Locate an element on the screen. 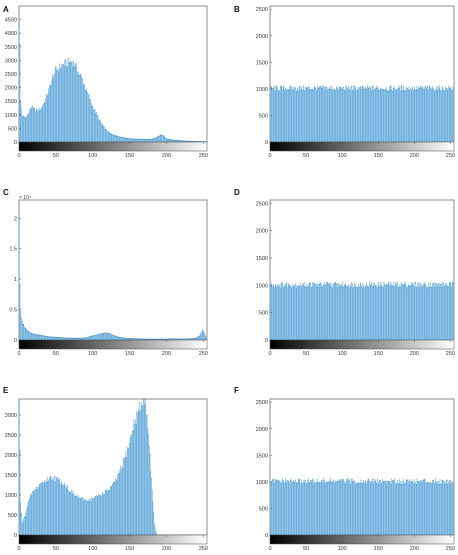  y-tick-label: 0 is located at coordinates (15, 143).